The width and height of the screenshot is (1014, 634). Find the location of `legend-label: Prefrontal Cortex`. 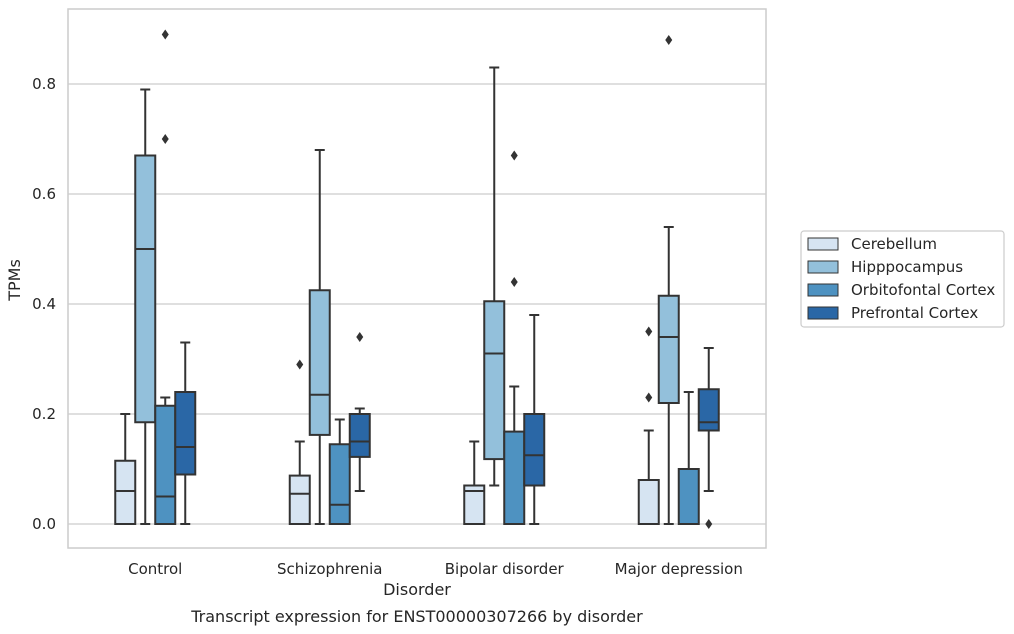

legend-label: Prefrontal Cortex is located at coordinates (914, 313).